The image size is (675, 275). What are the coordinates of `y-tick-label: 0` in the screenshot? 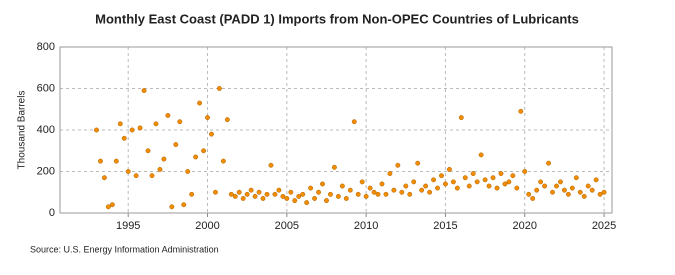 It's located at (52, 213).